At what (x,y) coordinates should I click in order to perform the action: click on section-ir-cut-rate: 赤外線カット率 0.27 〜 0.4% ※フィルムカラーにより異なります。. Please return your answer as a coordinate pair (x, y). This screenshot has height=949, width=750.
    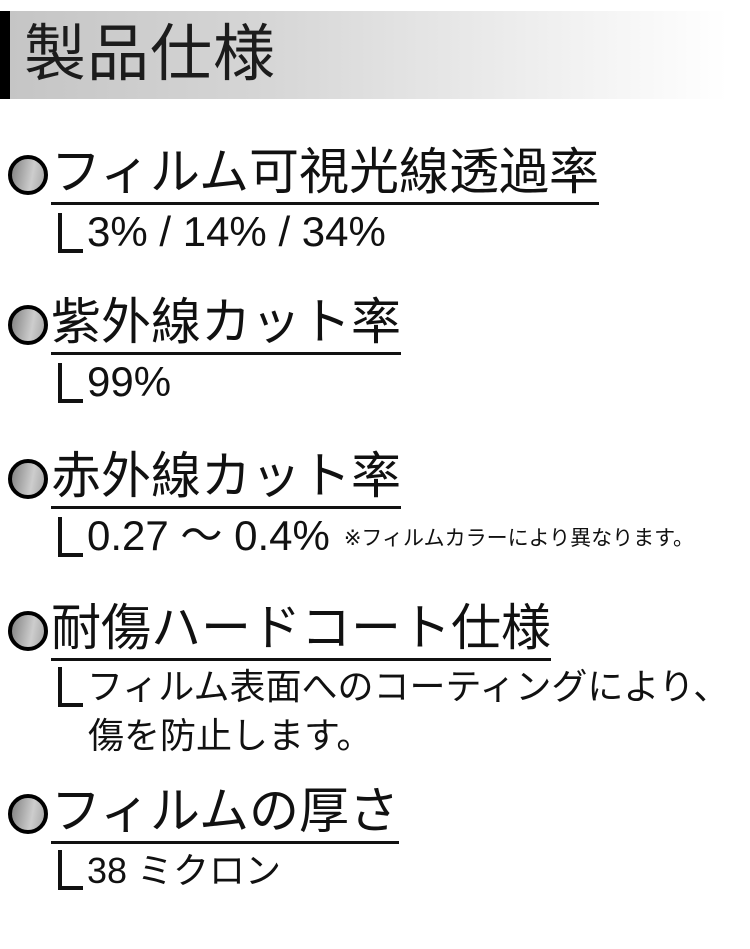
    Looking at the image, I should click on (375, 503).